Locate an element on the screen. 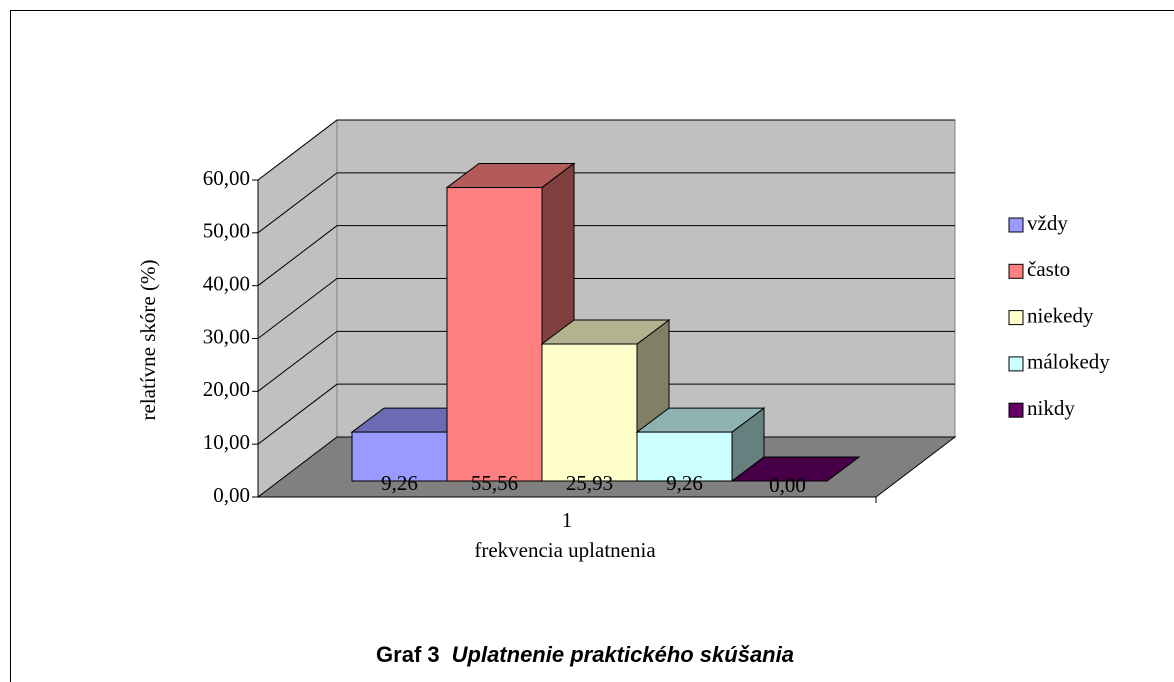 Image resolution: width=1174 pixels, height=682 pixels. y-tick-label: 60,00 is located at coordinates (226, 178).